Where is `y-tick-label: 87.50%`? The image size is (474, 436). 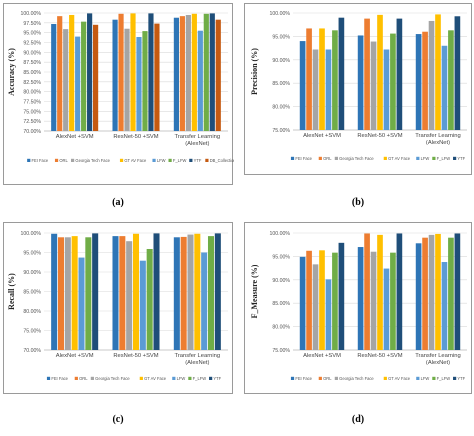 y-tick-label: 87.50% is located at coordinates (32, 63).